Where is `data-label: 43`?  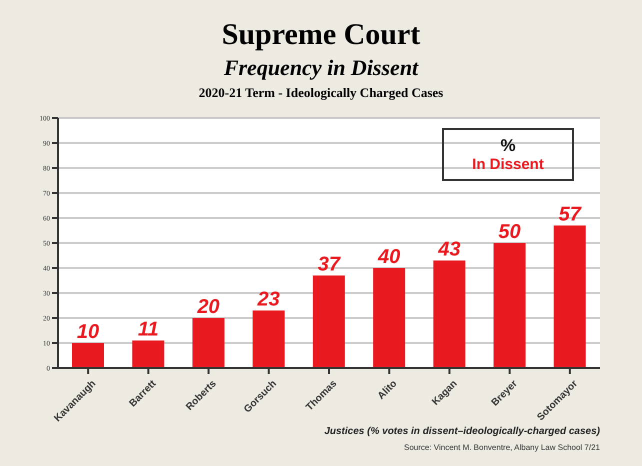 data-label: 43 is located at coordinates (448, 249).